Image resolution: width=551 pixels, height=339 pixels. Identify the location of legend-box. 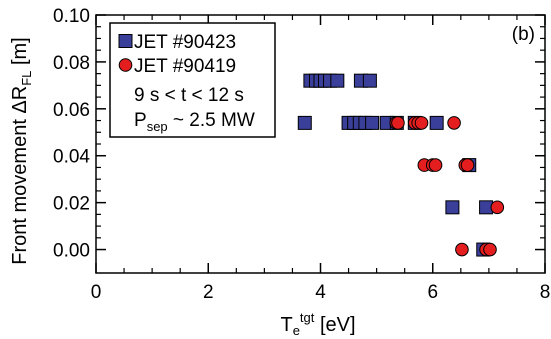
(192, 80).